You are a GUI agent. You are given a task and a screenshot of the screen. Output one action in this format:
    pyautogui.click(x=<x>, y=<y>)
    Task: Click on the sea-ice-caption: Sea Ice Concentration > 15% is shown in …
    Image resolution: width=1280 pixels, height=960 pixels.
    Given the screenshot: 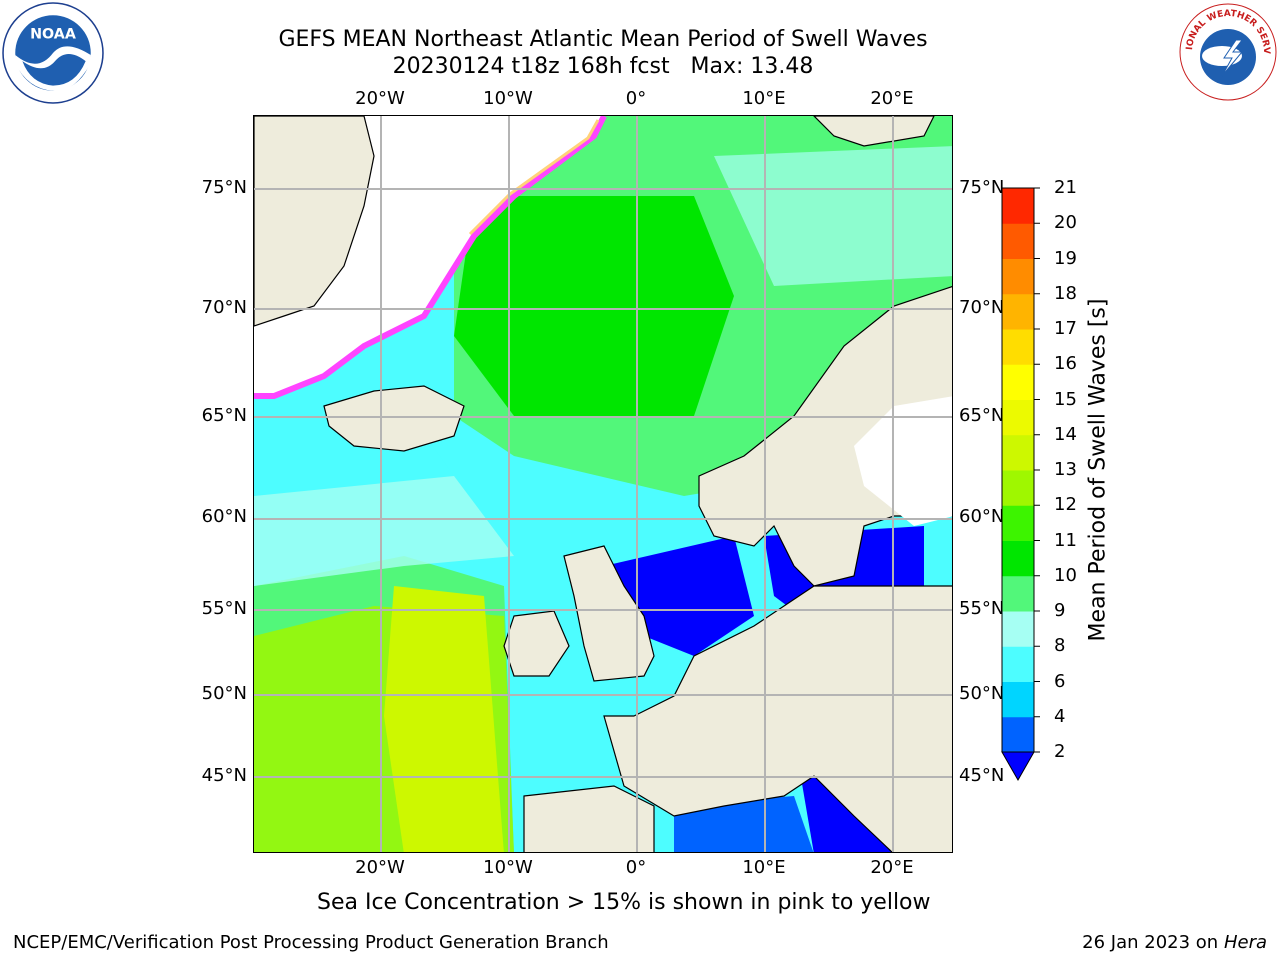 What is the action you would take?
    pyautogui.click(x=624, y=902)
    